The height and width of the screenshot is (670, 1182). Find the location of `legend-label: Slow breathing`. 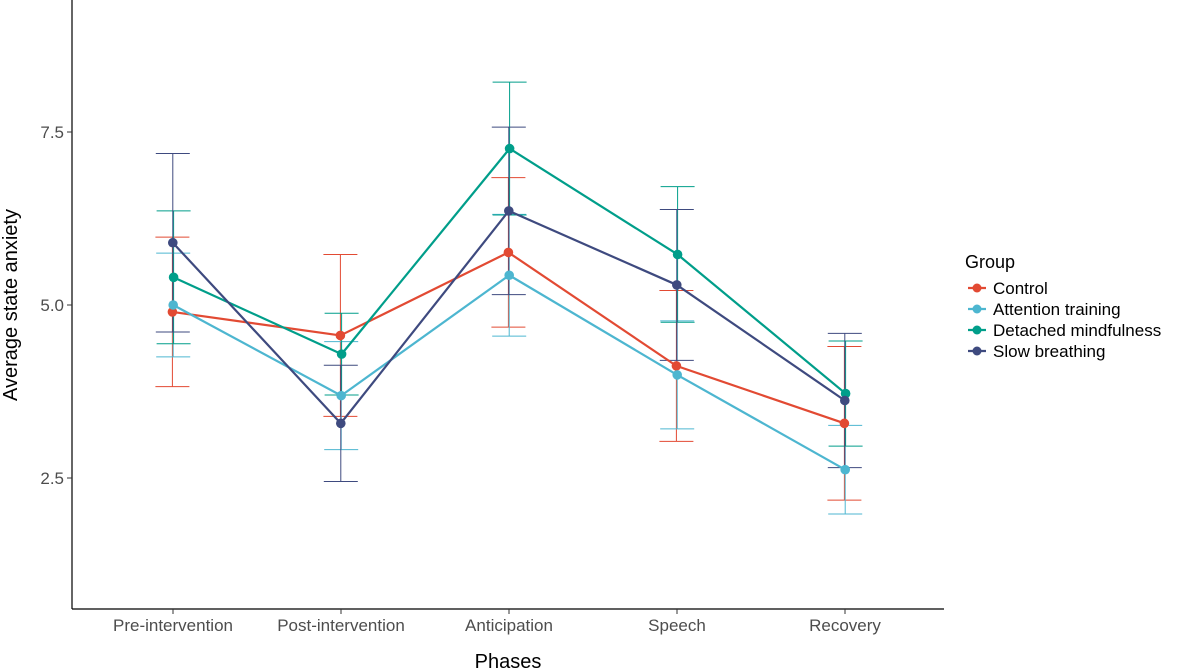

legend-label: Slow breathing is located at coordinates (1049, 351).